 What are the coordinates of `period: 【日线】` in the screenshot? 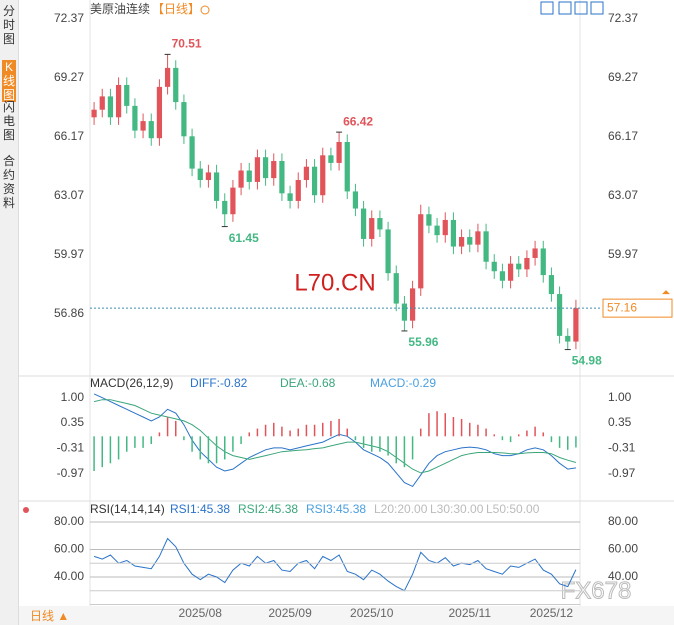 It's located at (176, 9).